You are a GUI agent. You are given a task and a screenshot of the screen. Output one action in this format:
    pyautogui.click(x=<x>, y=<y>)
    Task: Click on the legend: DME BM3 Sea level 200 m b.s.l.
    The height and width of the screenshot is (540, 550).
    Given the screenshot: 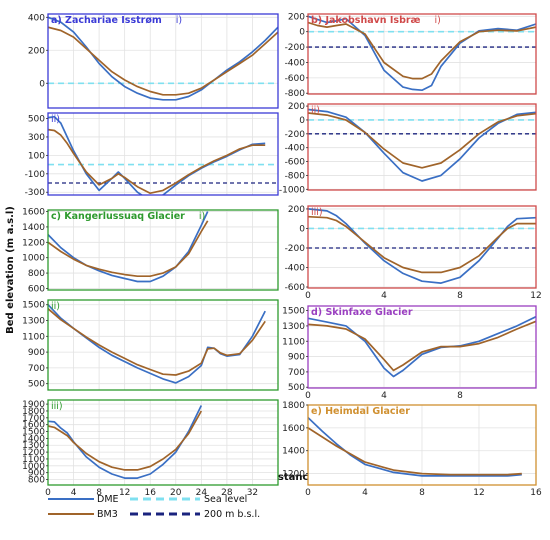 What is the action you would take?
    pyautogui.click(x=154, y=507)
    